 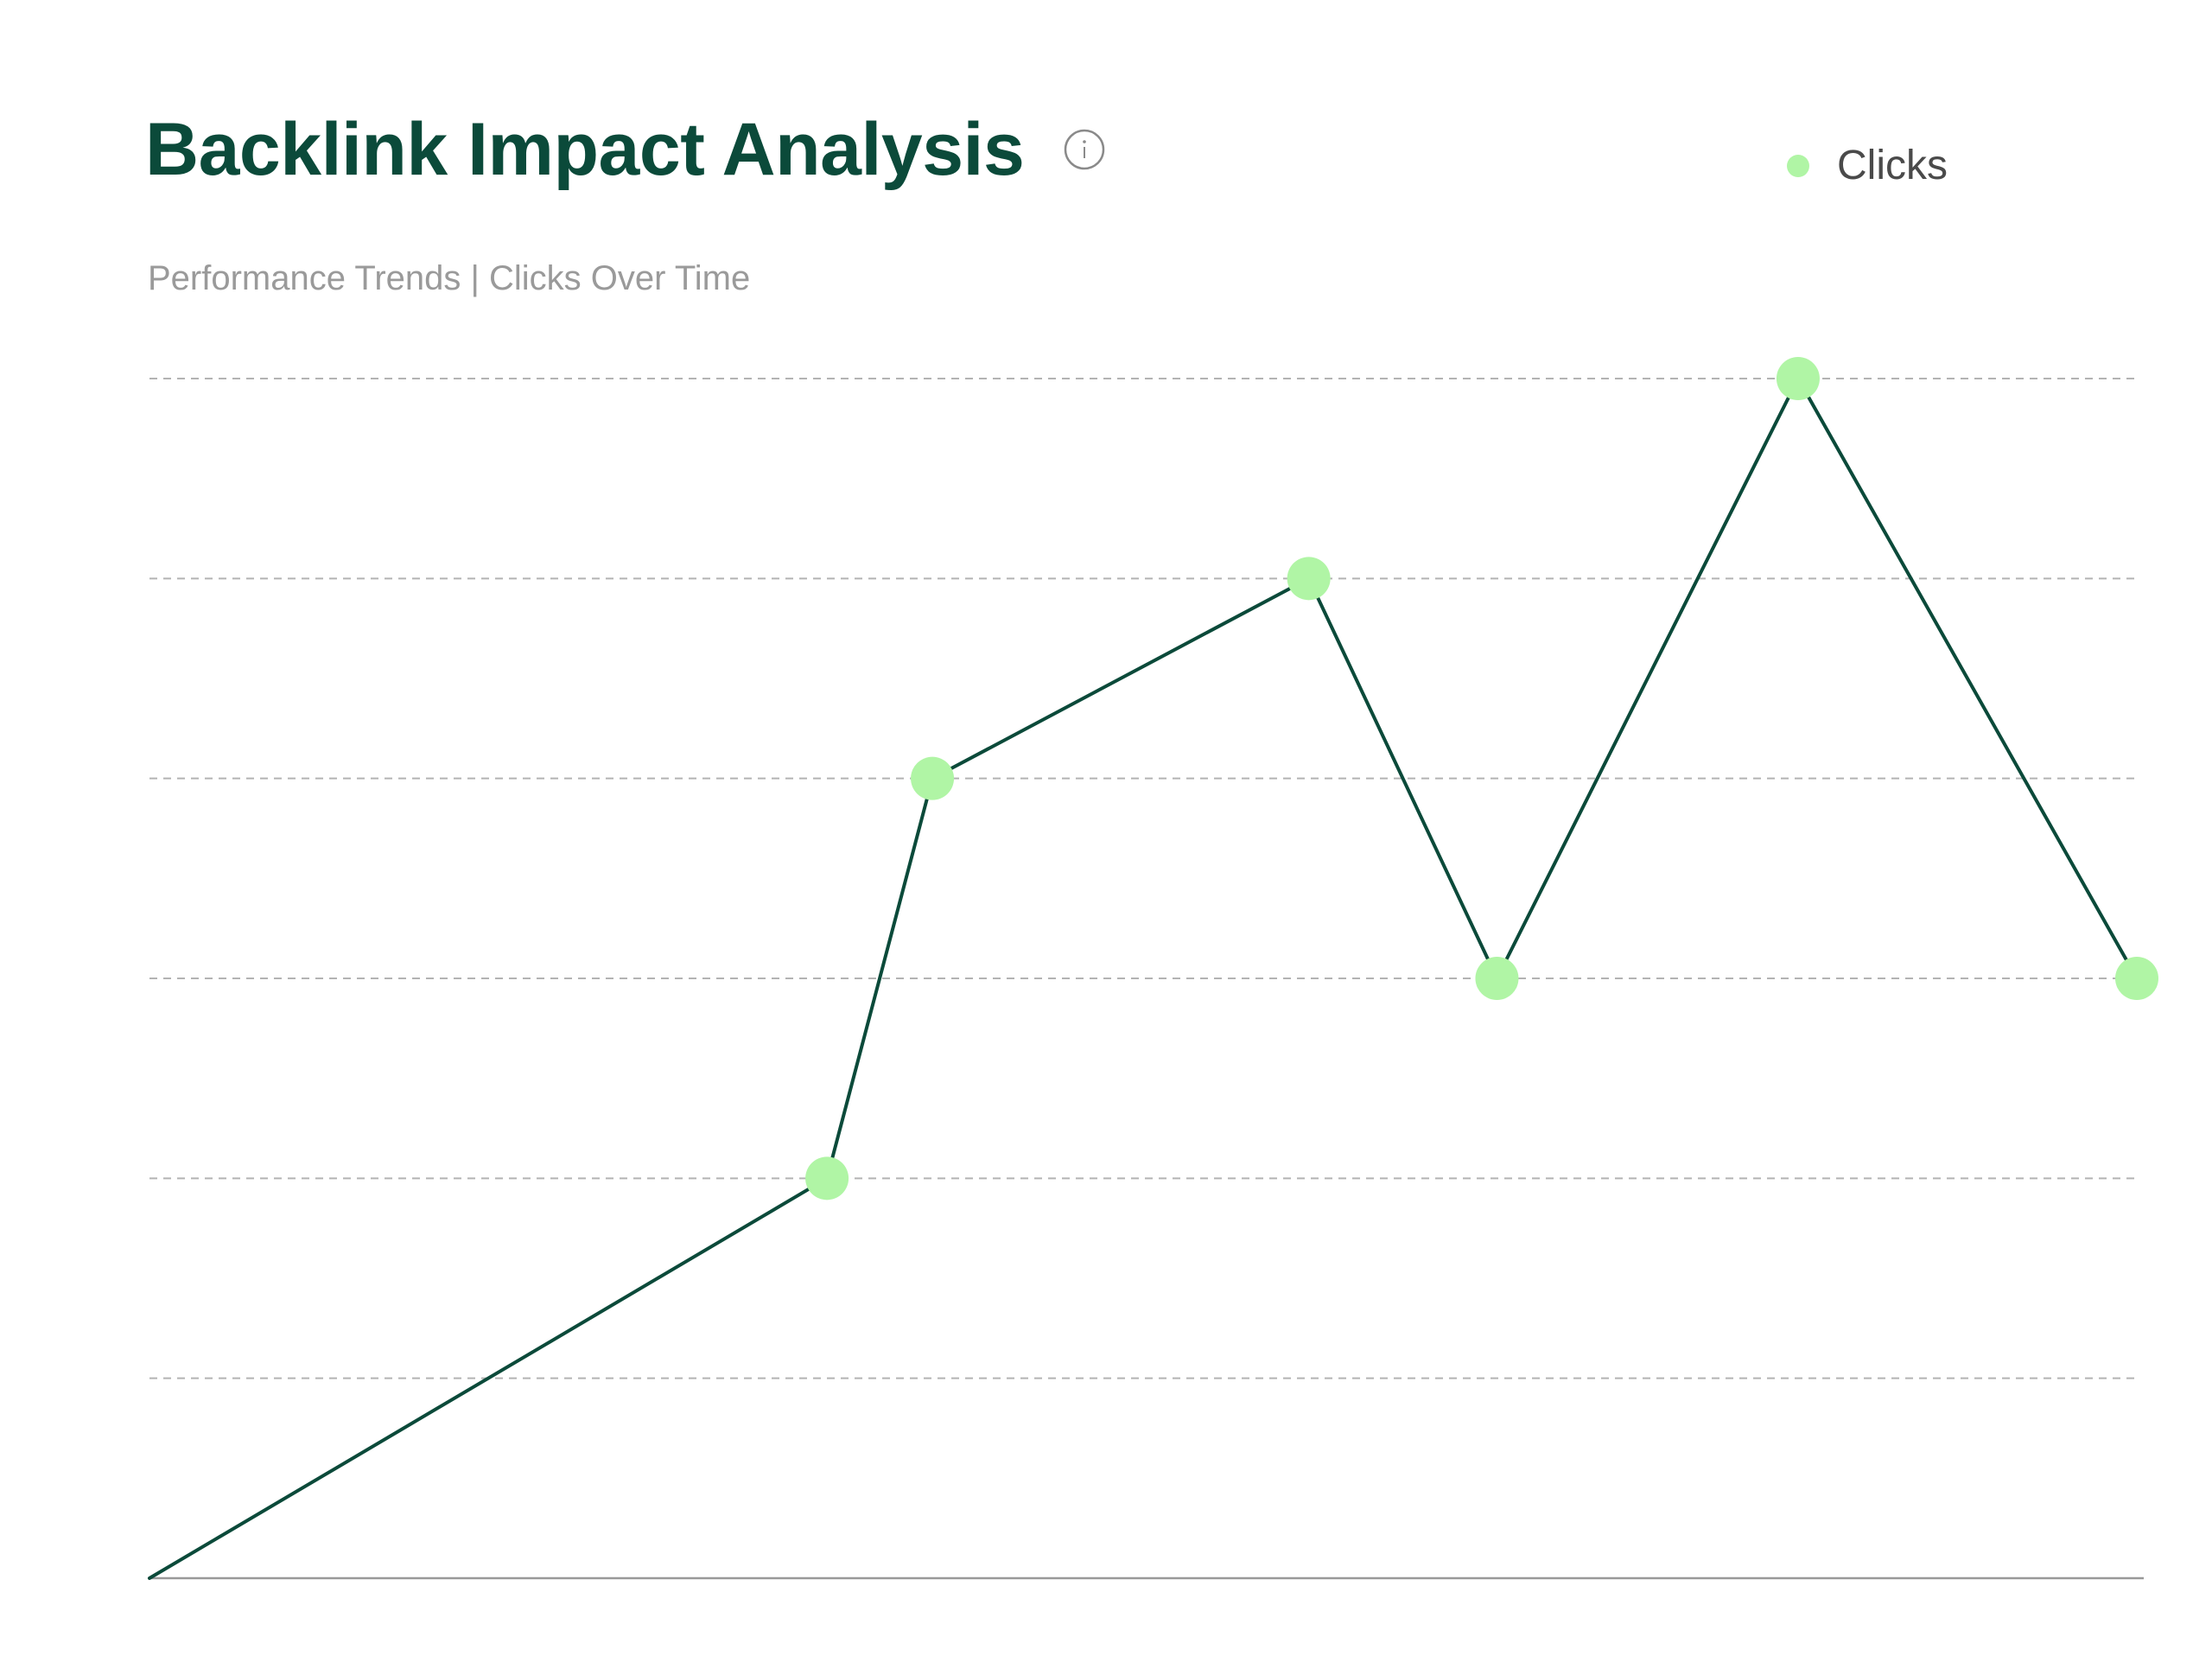 What do you see at coordinates (450, 278) in the screenshot?
I see `chart-subtitle: Performance Trends | Clicks Over Time` at bounding box center [450, 278].